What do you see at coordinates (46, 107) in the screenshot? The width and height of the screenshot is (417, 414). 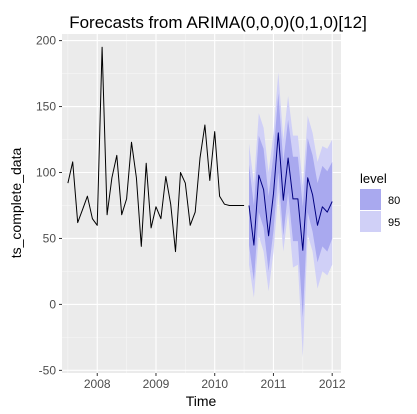 I see `y-tick-label: 150` at bounding box center [46, 107].